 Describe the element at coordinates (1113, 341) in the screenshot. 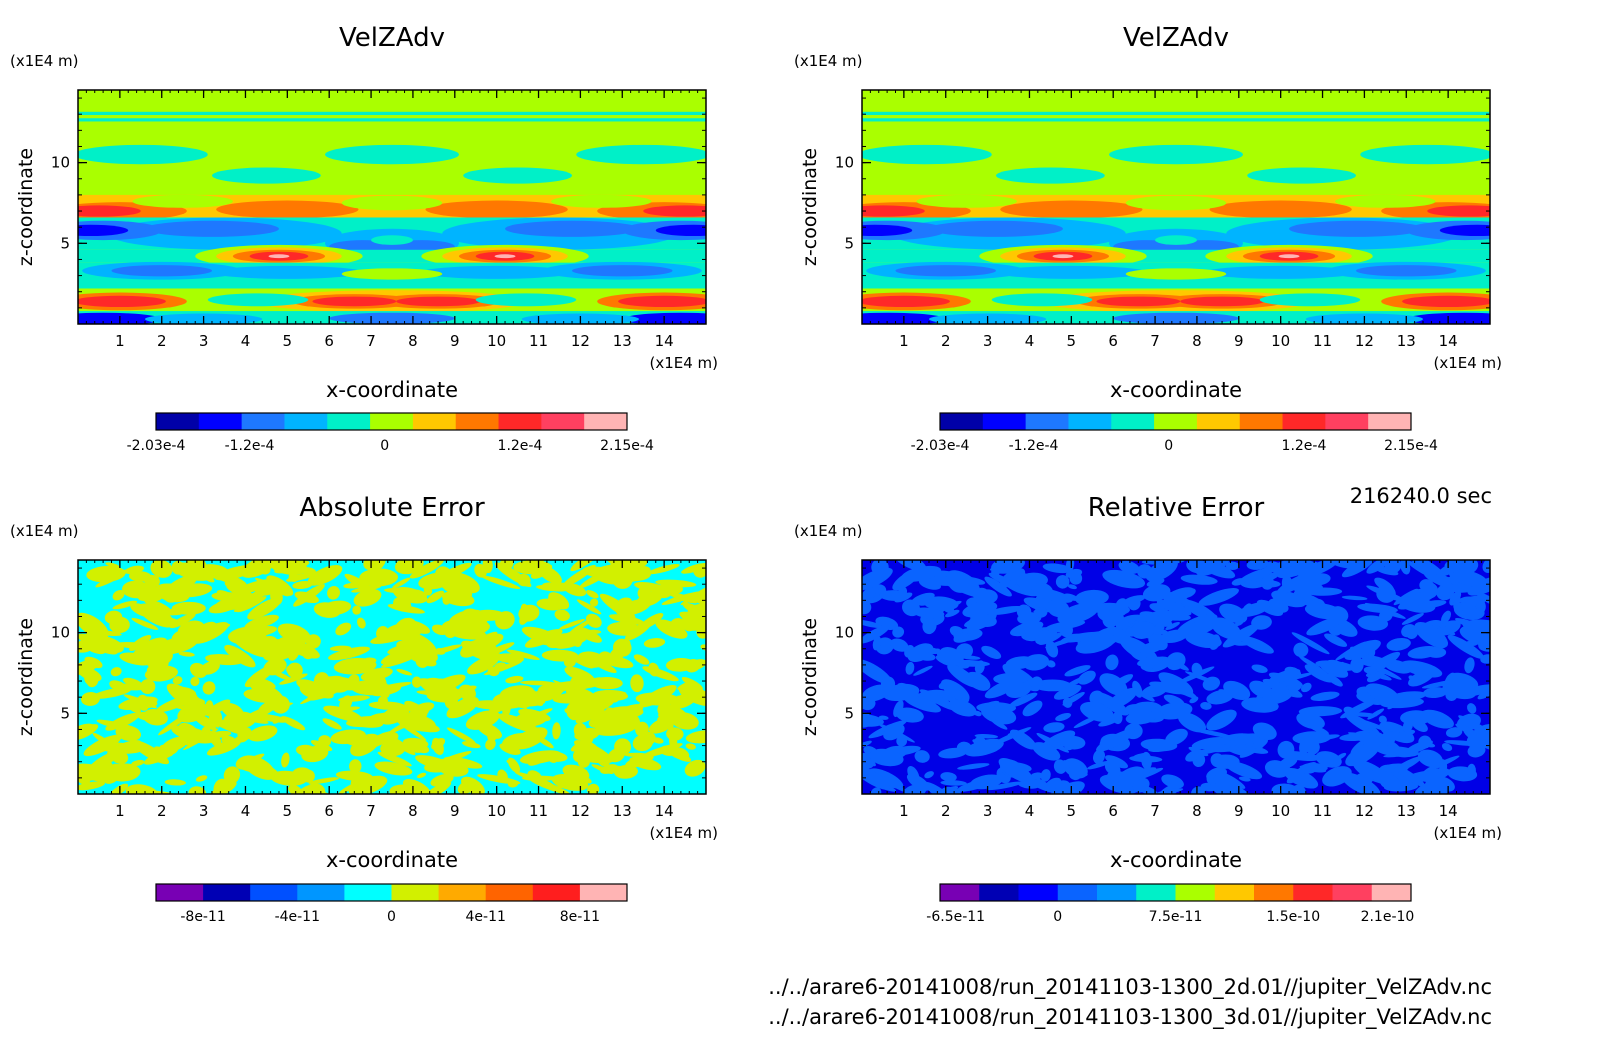

I see `x-tick-label: 6` at that location.